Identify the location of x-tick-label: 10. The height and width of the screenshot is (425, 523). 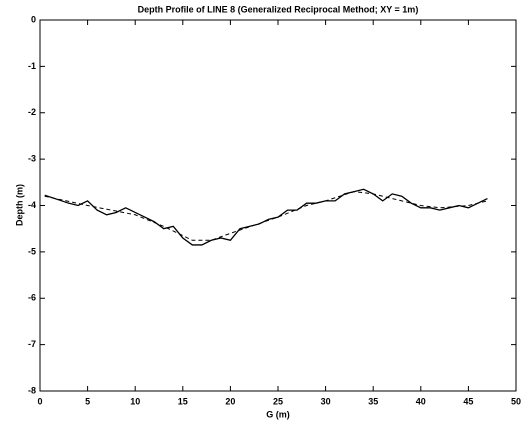
(135, 401).